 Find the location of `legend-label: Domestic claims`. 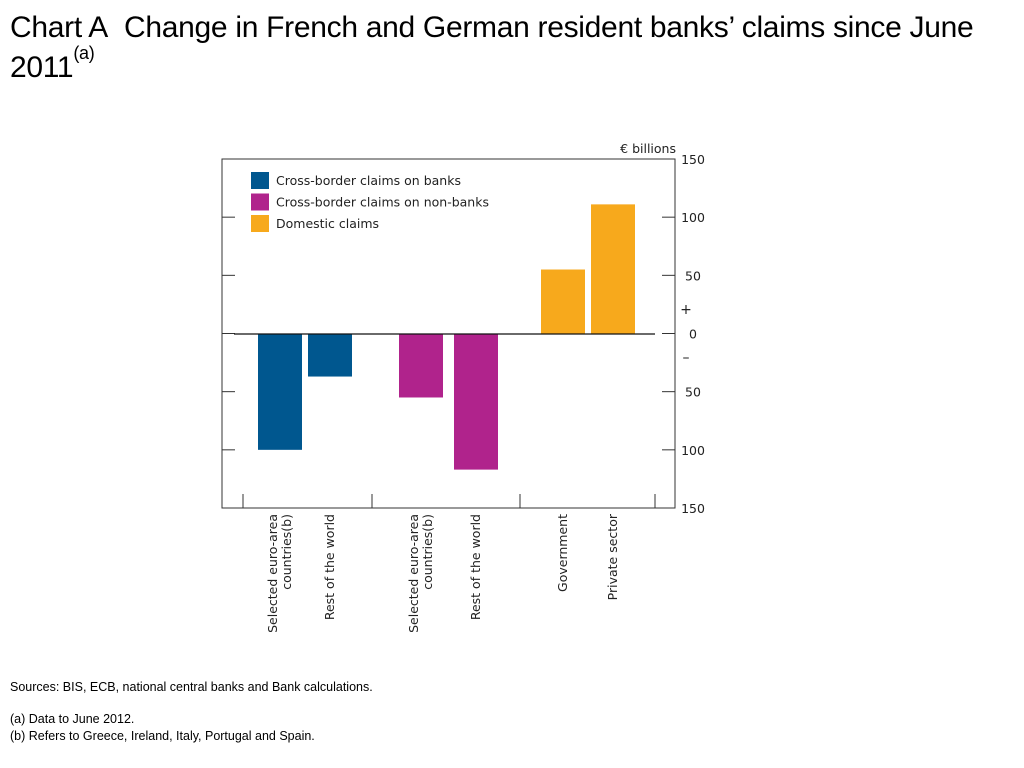

legend-label: Domestic claims is located at coordinates (327, 223).